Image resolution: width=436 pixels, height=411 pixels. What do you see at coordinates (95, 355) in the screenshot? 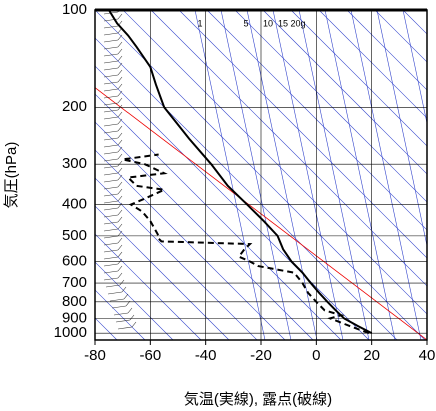
I see `x-tick-label: -80` at bounding box center [95, 355].